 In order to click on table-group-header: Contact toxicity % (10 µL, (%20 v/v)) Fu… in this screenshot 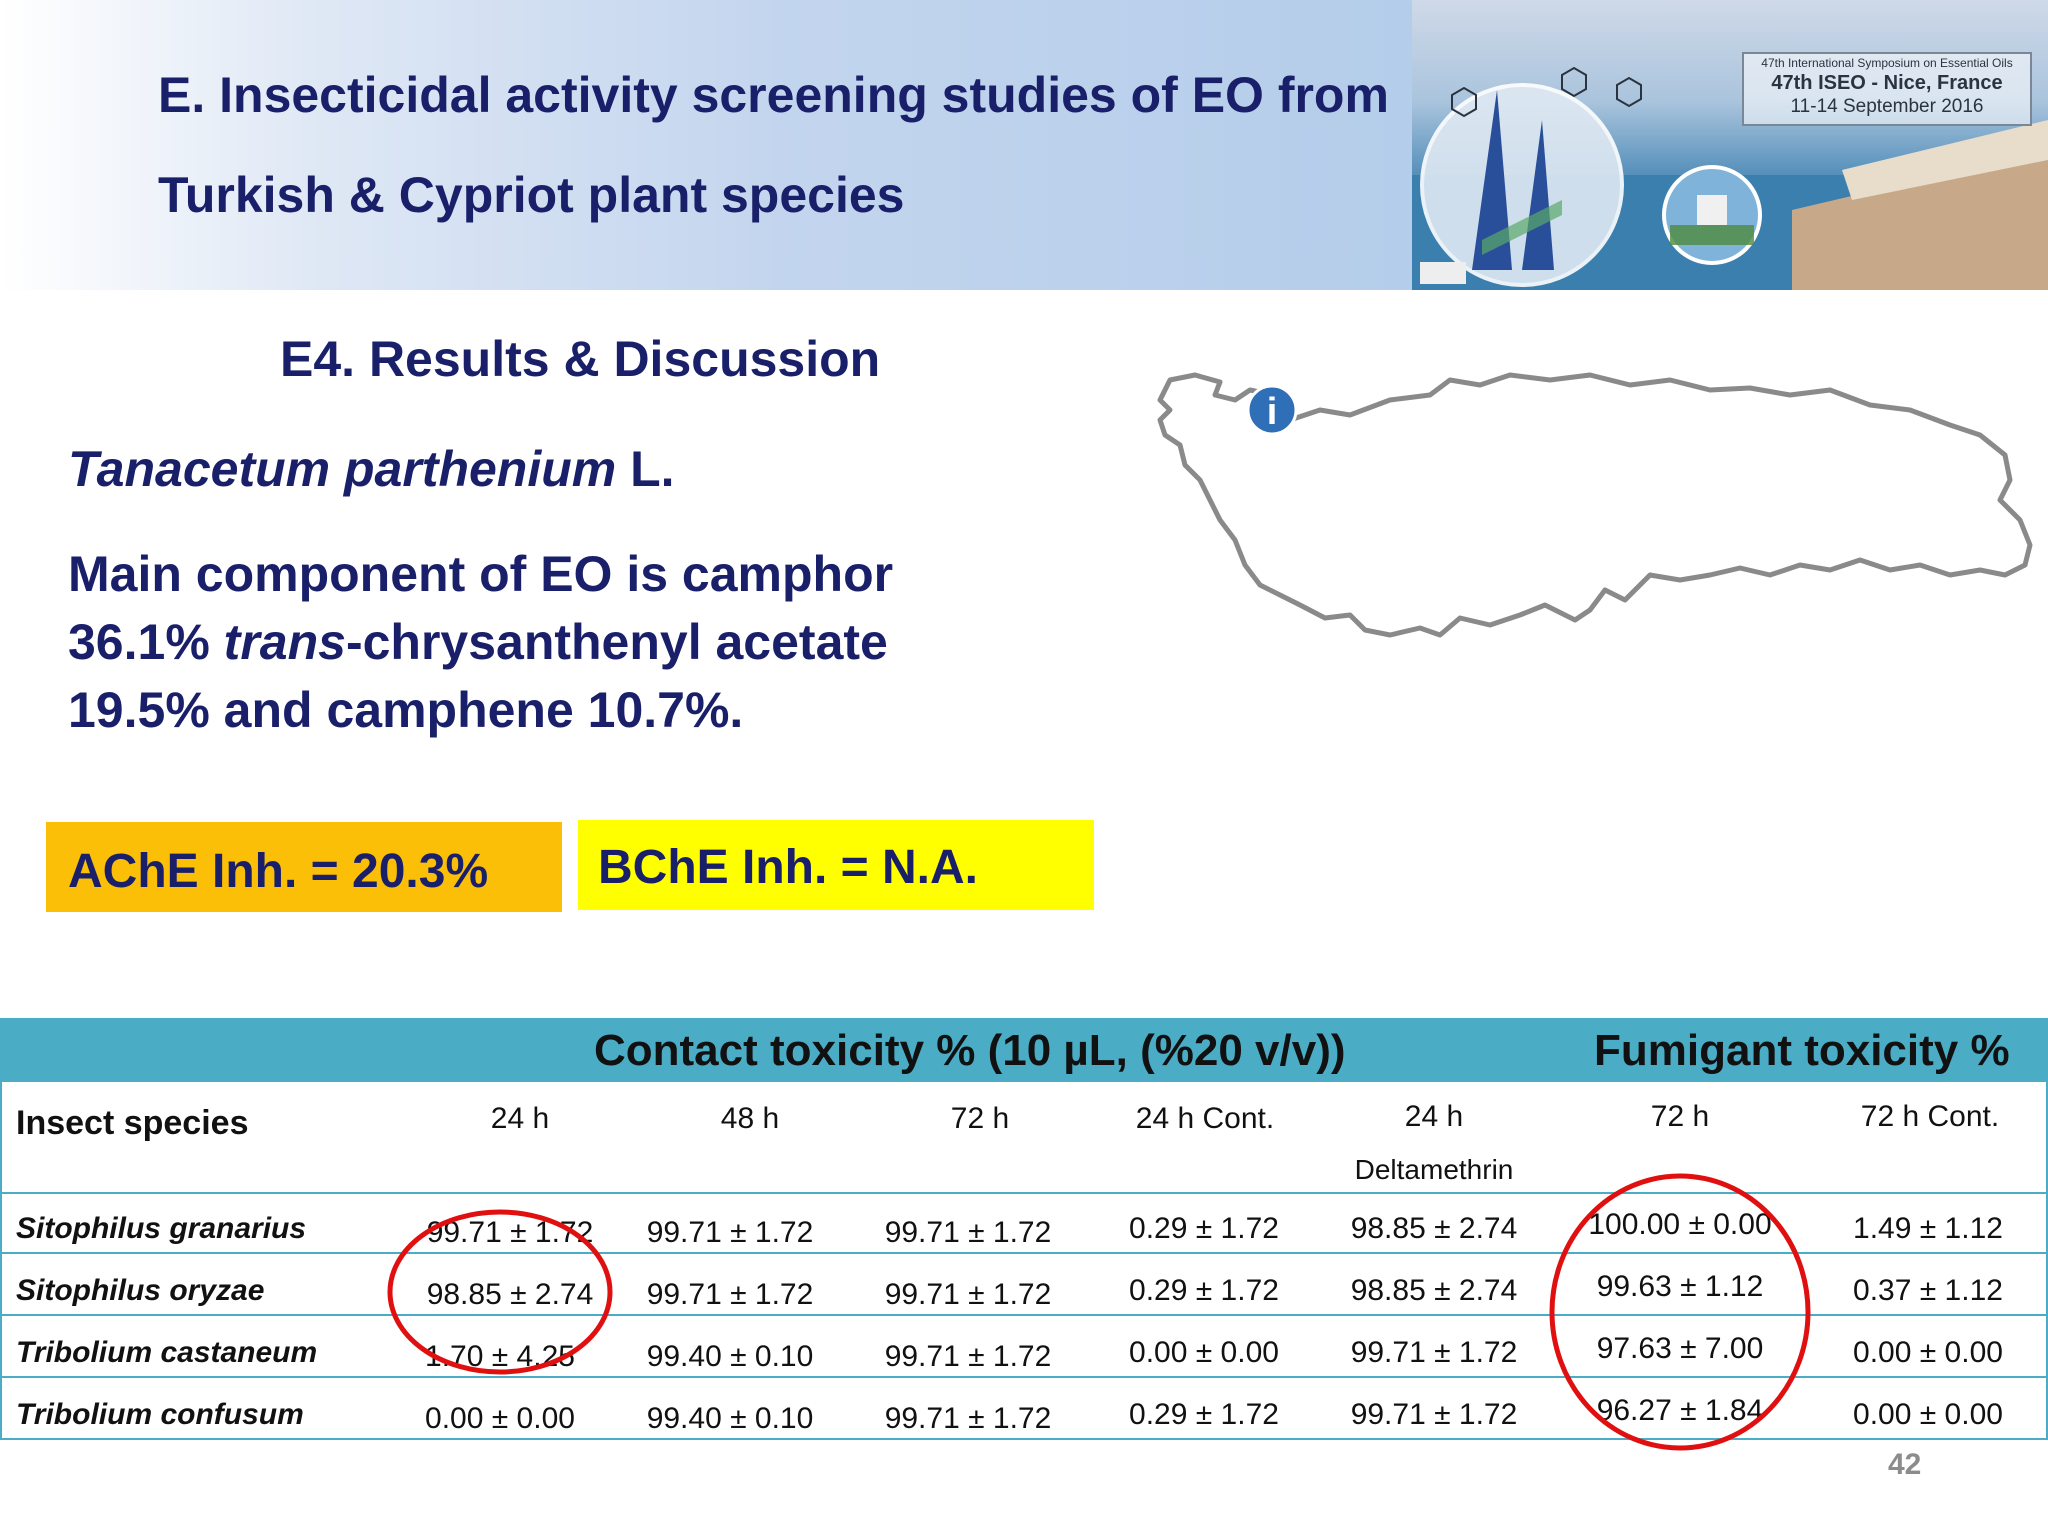, I will do `click(1024, 1050)`.